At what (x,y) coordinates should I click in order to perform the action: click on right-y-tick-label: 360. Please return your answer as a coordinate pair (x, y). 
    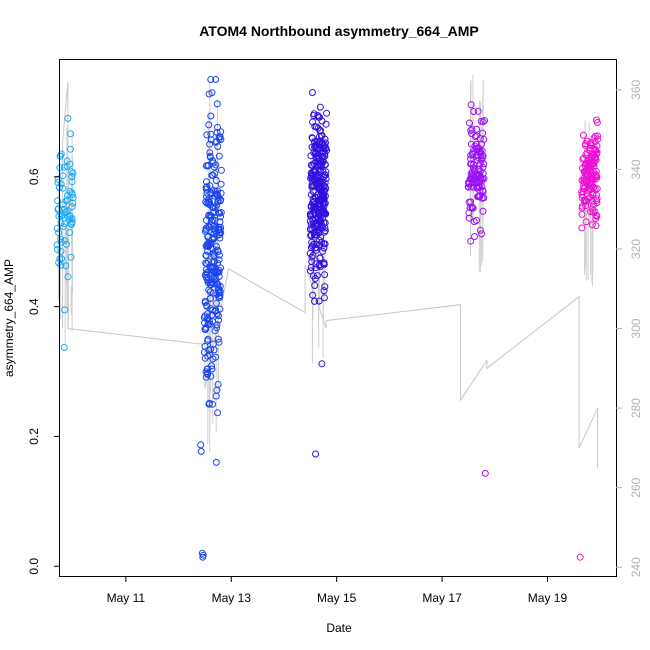
    Looking at the image, I should click on (636, 90).